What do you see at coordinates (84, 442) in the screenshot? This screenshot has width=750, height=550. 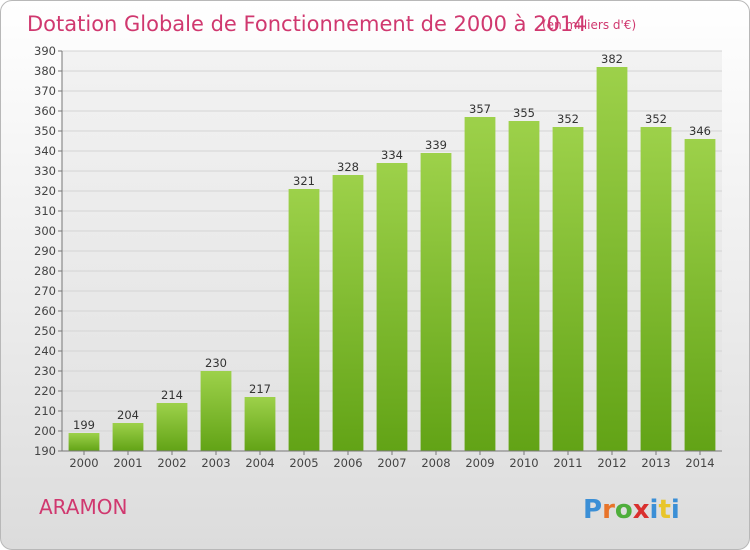 I see `bar-2000` at bounding box center [84, 442].